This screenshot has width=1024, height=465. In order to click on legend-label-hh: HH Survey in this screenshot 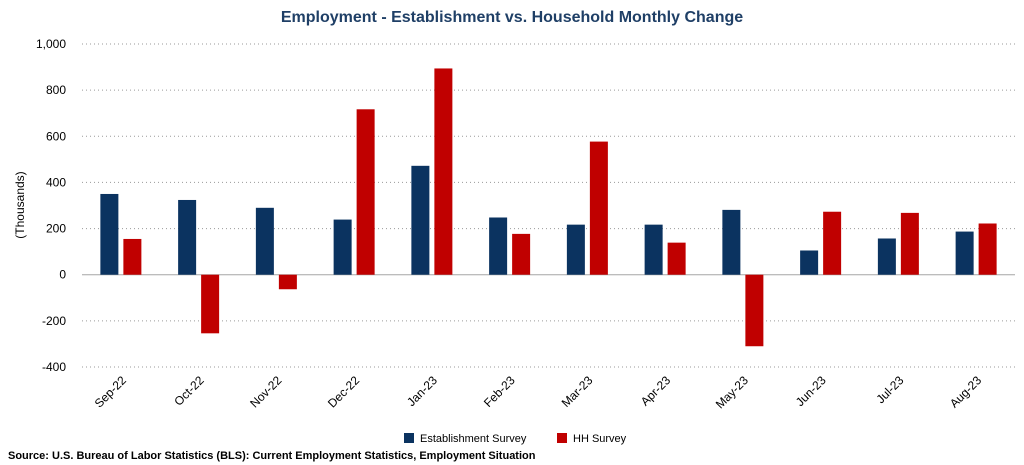, I will do `click(600, 439)`.